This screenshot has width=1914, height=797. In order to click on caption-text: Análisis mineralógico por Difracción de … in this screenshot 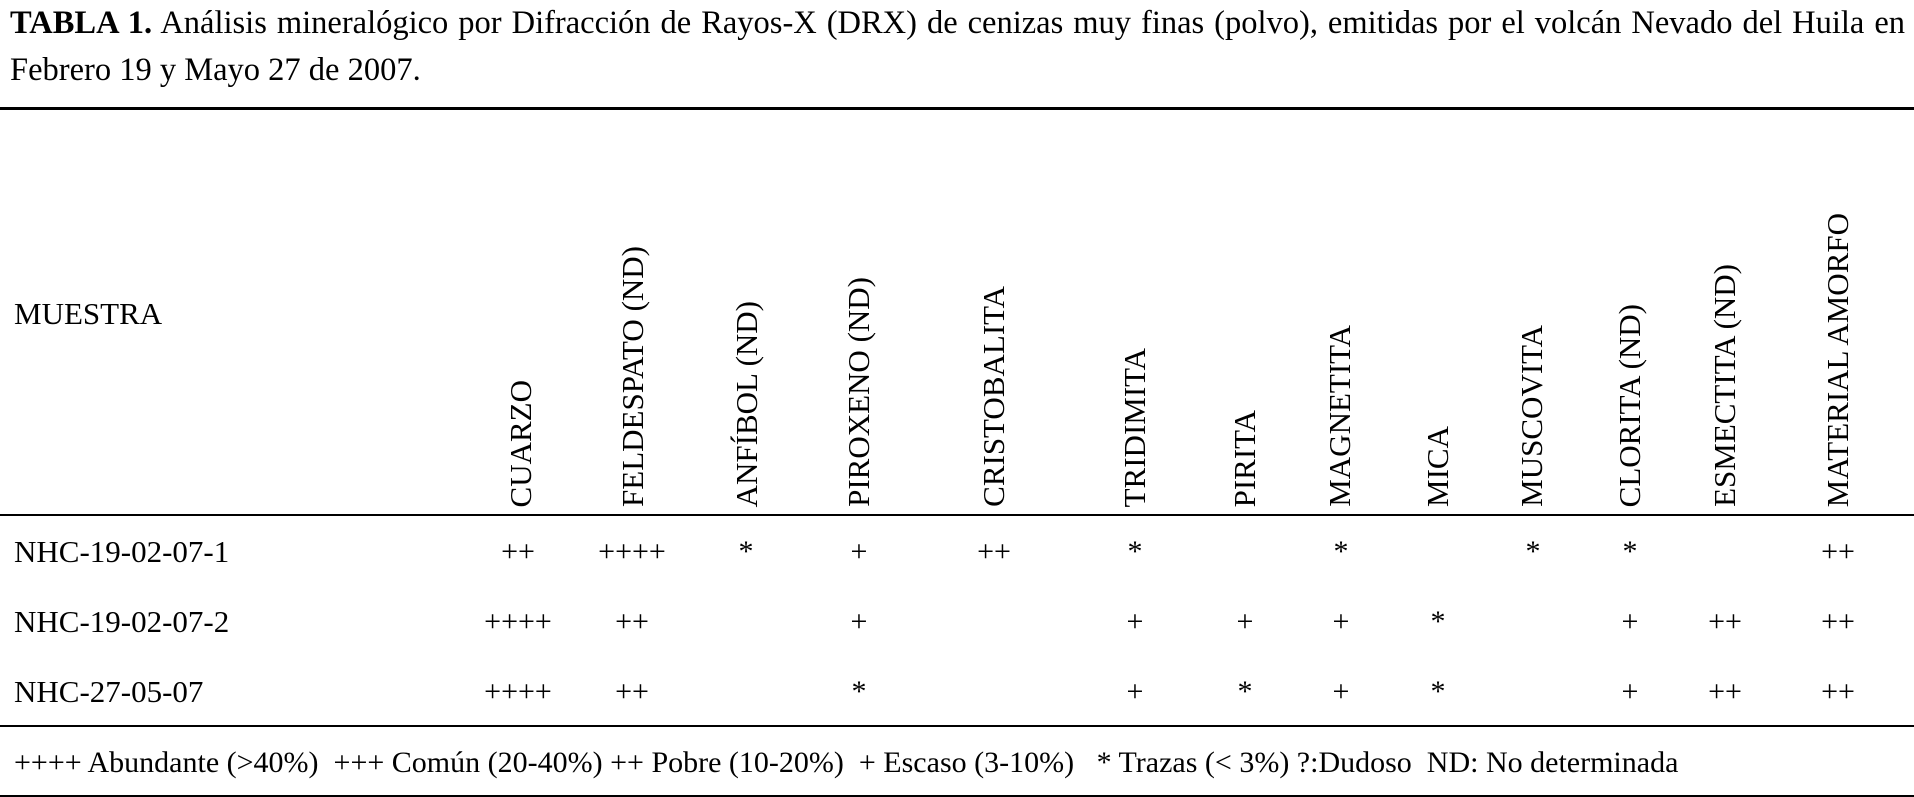, I will do `click(957, 46)`.